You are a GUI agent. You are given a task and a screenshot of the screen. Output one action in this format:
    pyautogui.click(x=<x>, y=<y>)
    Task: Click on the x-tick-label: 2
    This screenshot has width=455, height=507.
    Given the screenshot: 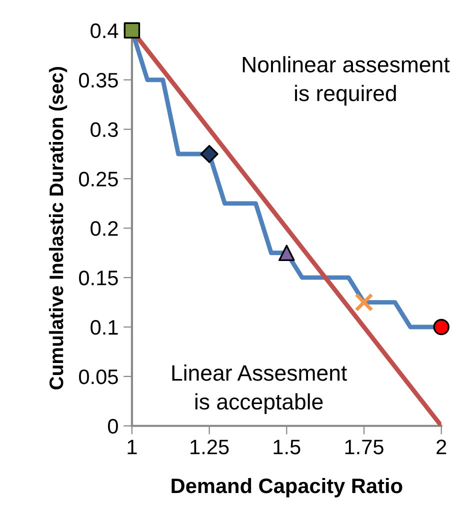 What is the action you would take?
    pyautogui.click(x=441, y=447)
    